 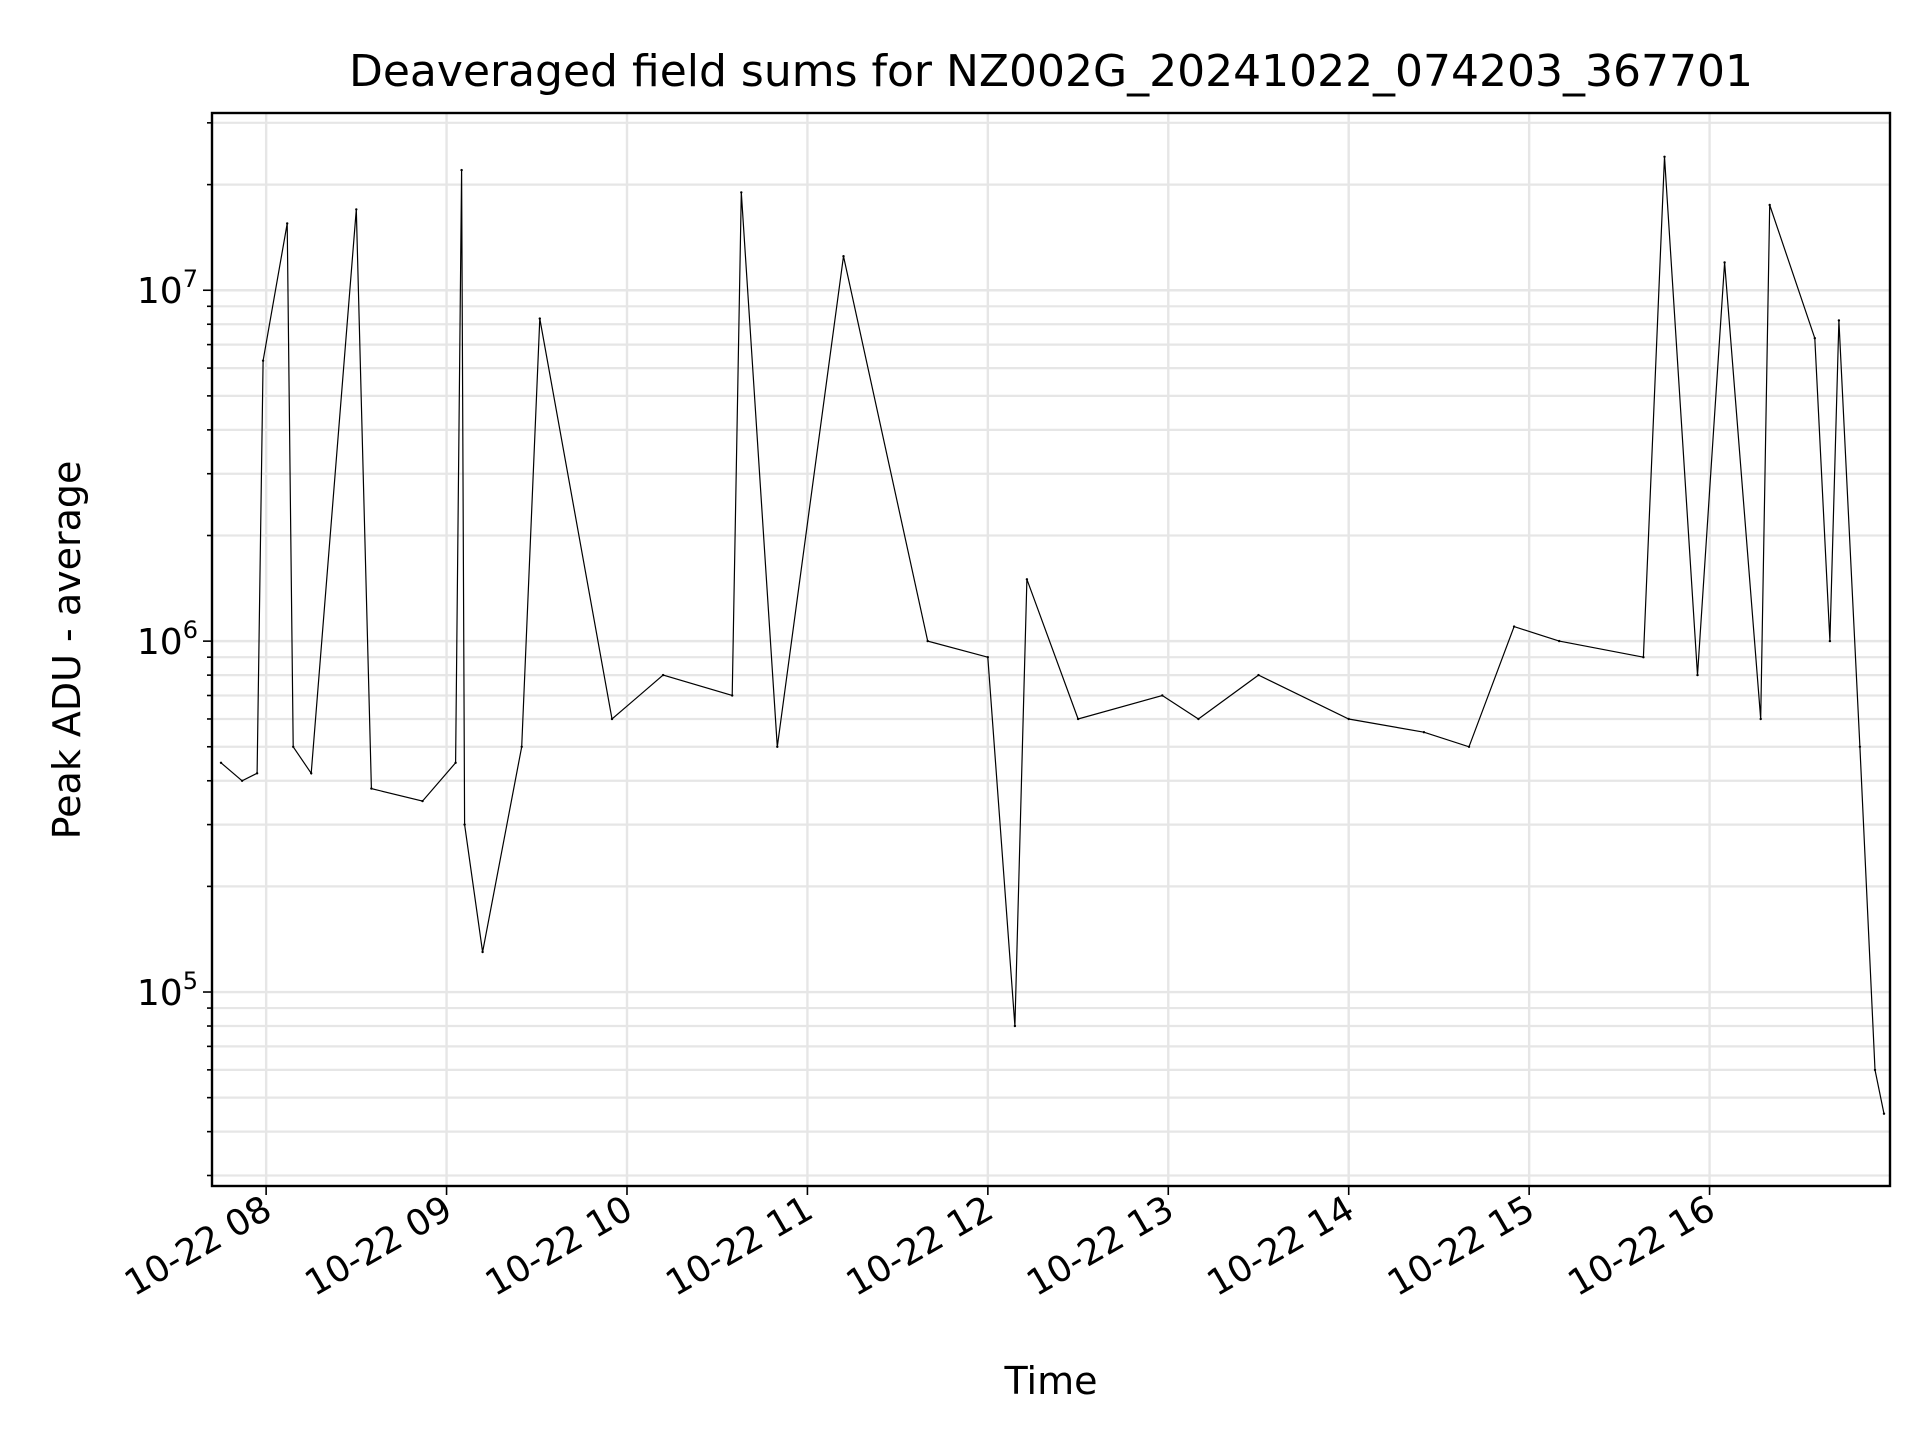 What do you see at coordinates (167, 990) in the screenshot?
I see `y-tick-label: 10⁵` at bounding box center [167, 990].